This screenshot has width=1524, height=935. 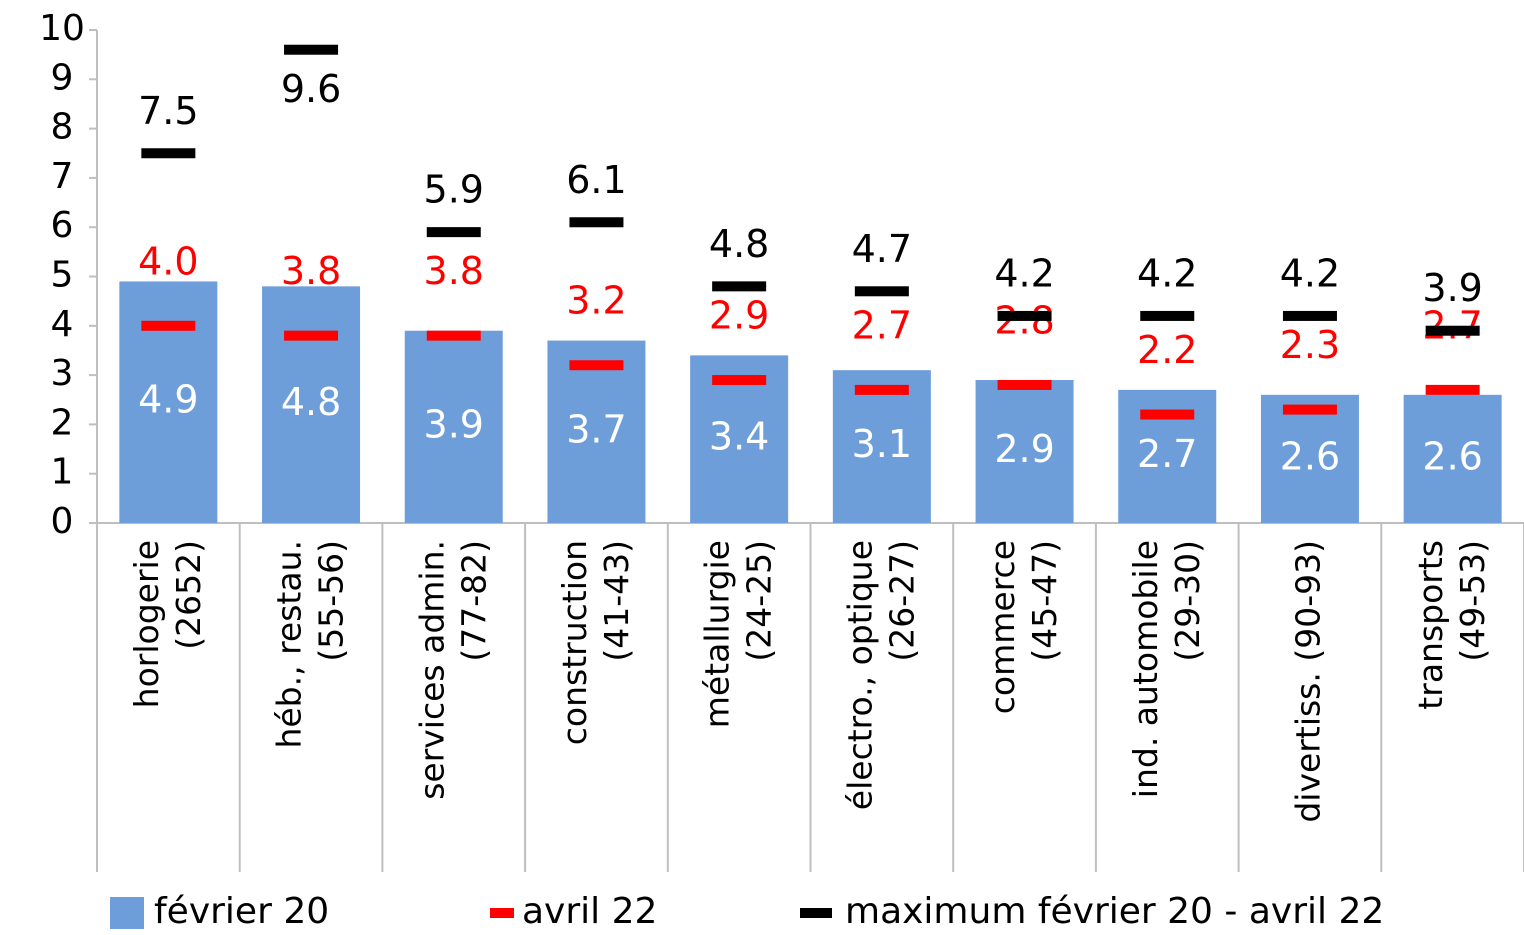 What do you see at coordinates (882, 249) in the screenshot?
I see `max-value-label: 4.7` at bounding box center [882, 249].